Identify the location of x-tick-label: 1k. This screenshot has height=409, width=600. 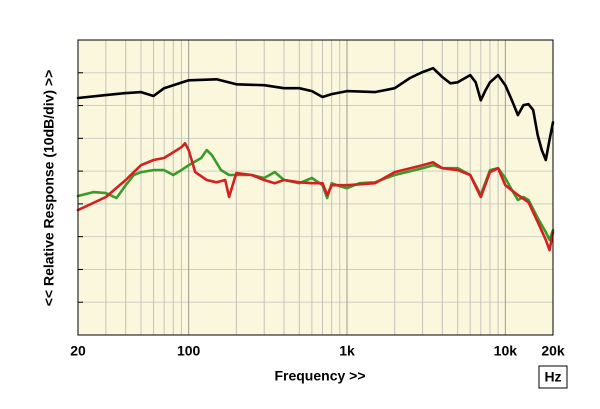
(347, 351).